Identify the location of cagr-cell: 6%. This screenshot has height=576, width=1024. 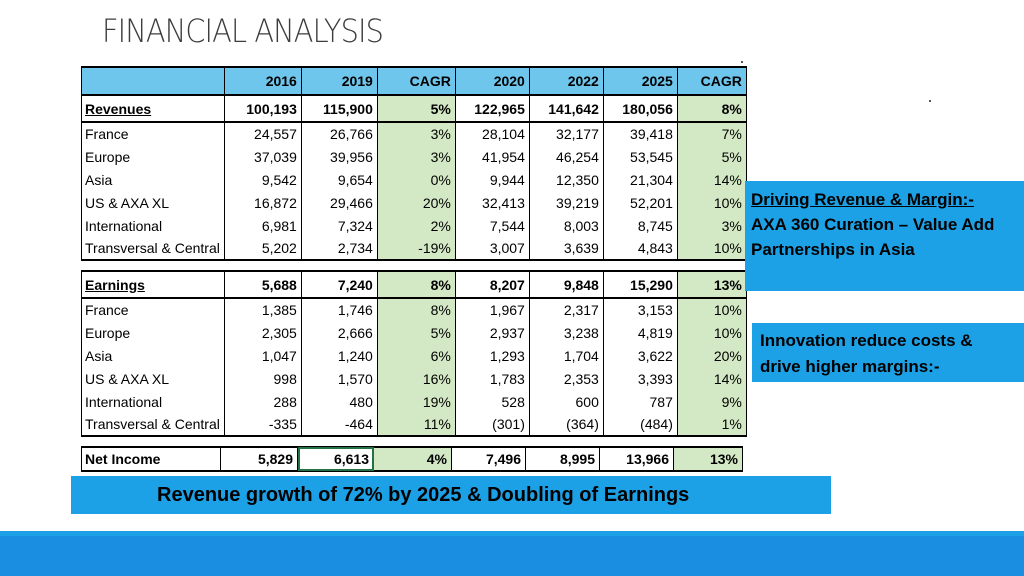
(416, 355).